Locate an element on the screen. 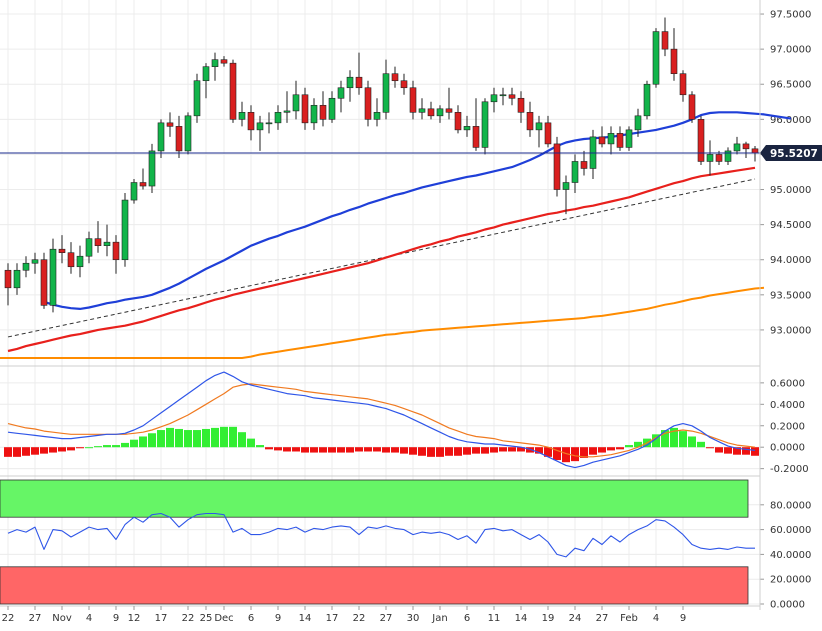  macd-tick-label: 0.6000 is located at coordinates (787, 383).